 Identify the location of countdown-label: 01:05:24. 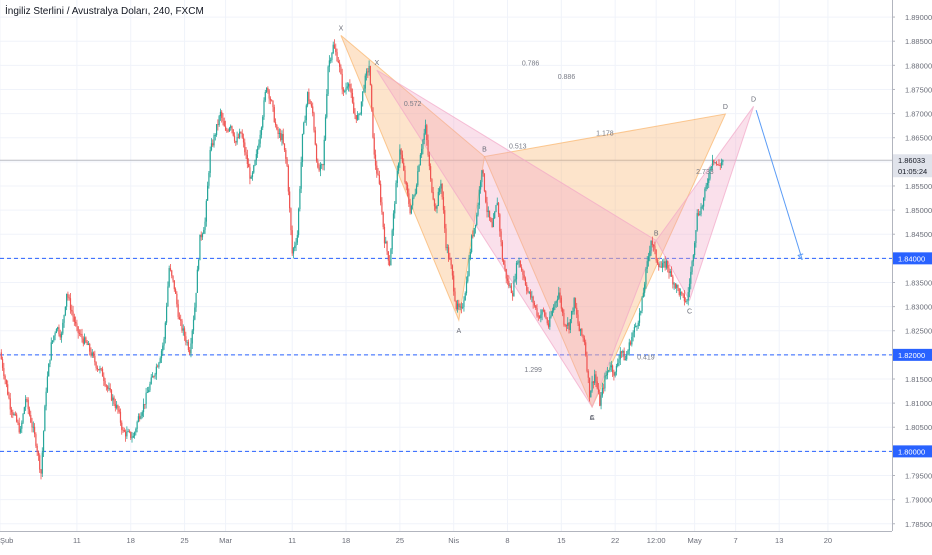
(912, 171).